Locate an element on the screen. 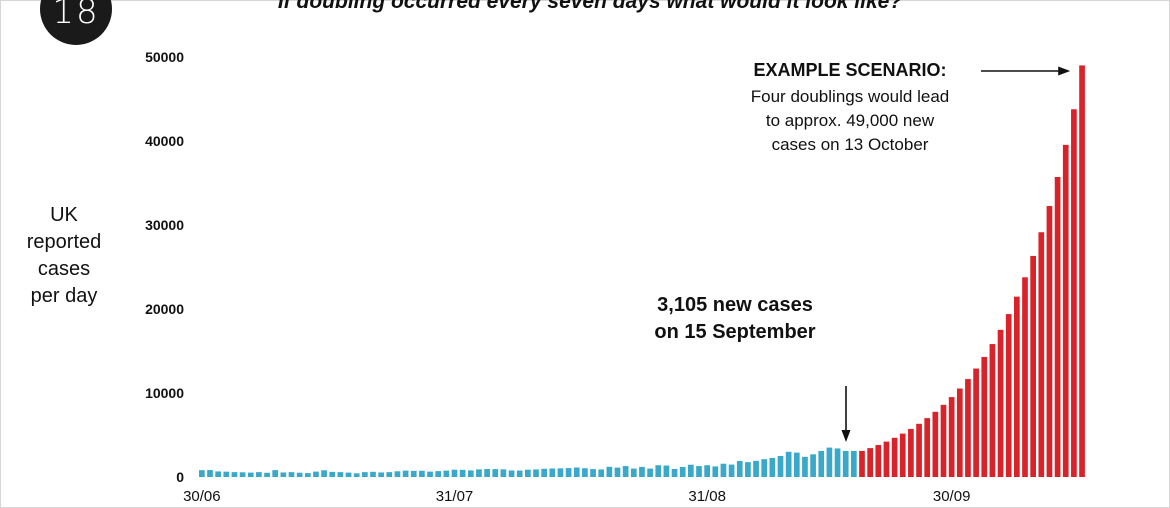  annotation-current-cases: 3,105 new cases on 15 September is located at coordinates (735, 318).